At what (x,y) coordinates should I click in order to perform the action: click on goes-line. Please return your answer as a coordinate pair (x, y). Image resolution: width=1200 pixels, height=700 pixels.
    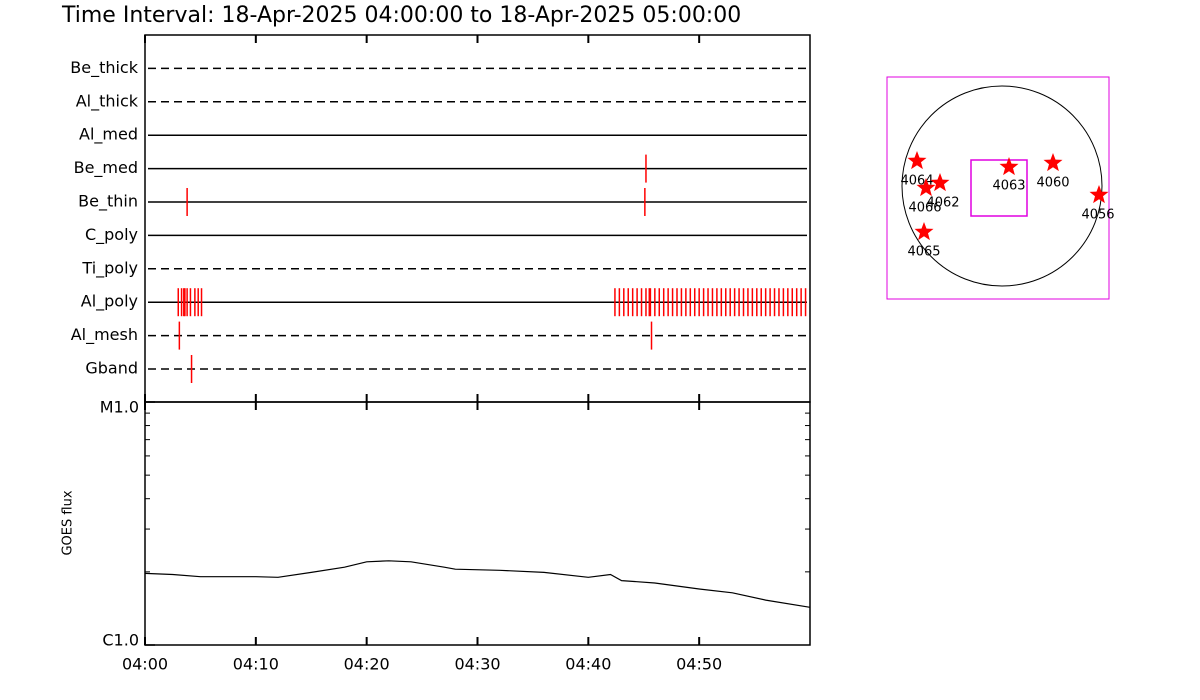
    Looking at the image, I should click on (477, 584).